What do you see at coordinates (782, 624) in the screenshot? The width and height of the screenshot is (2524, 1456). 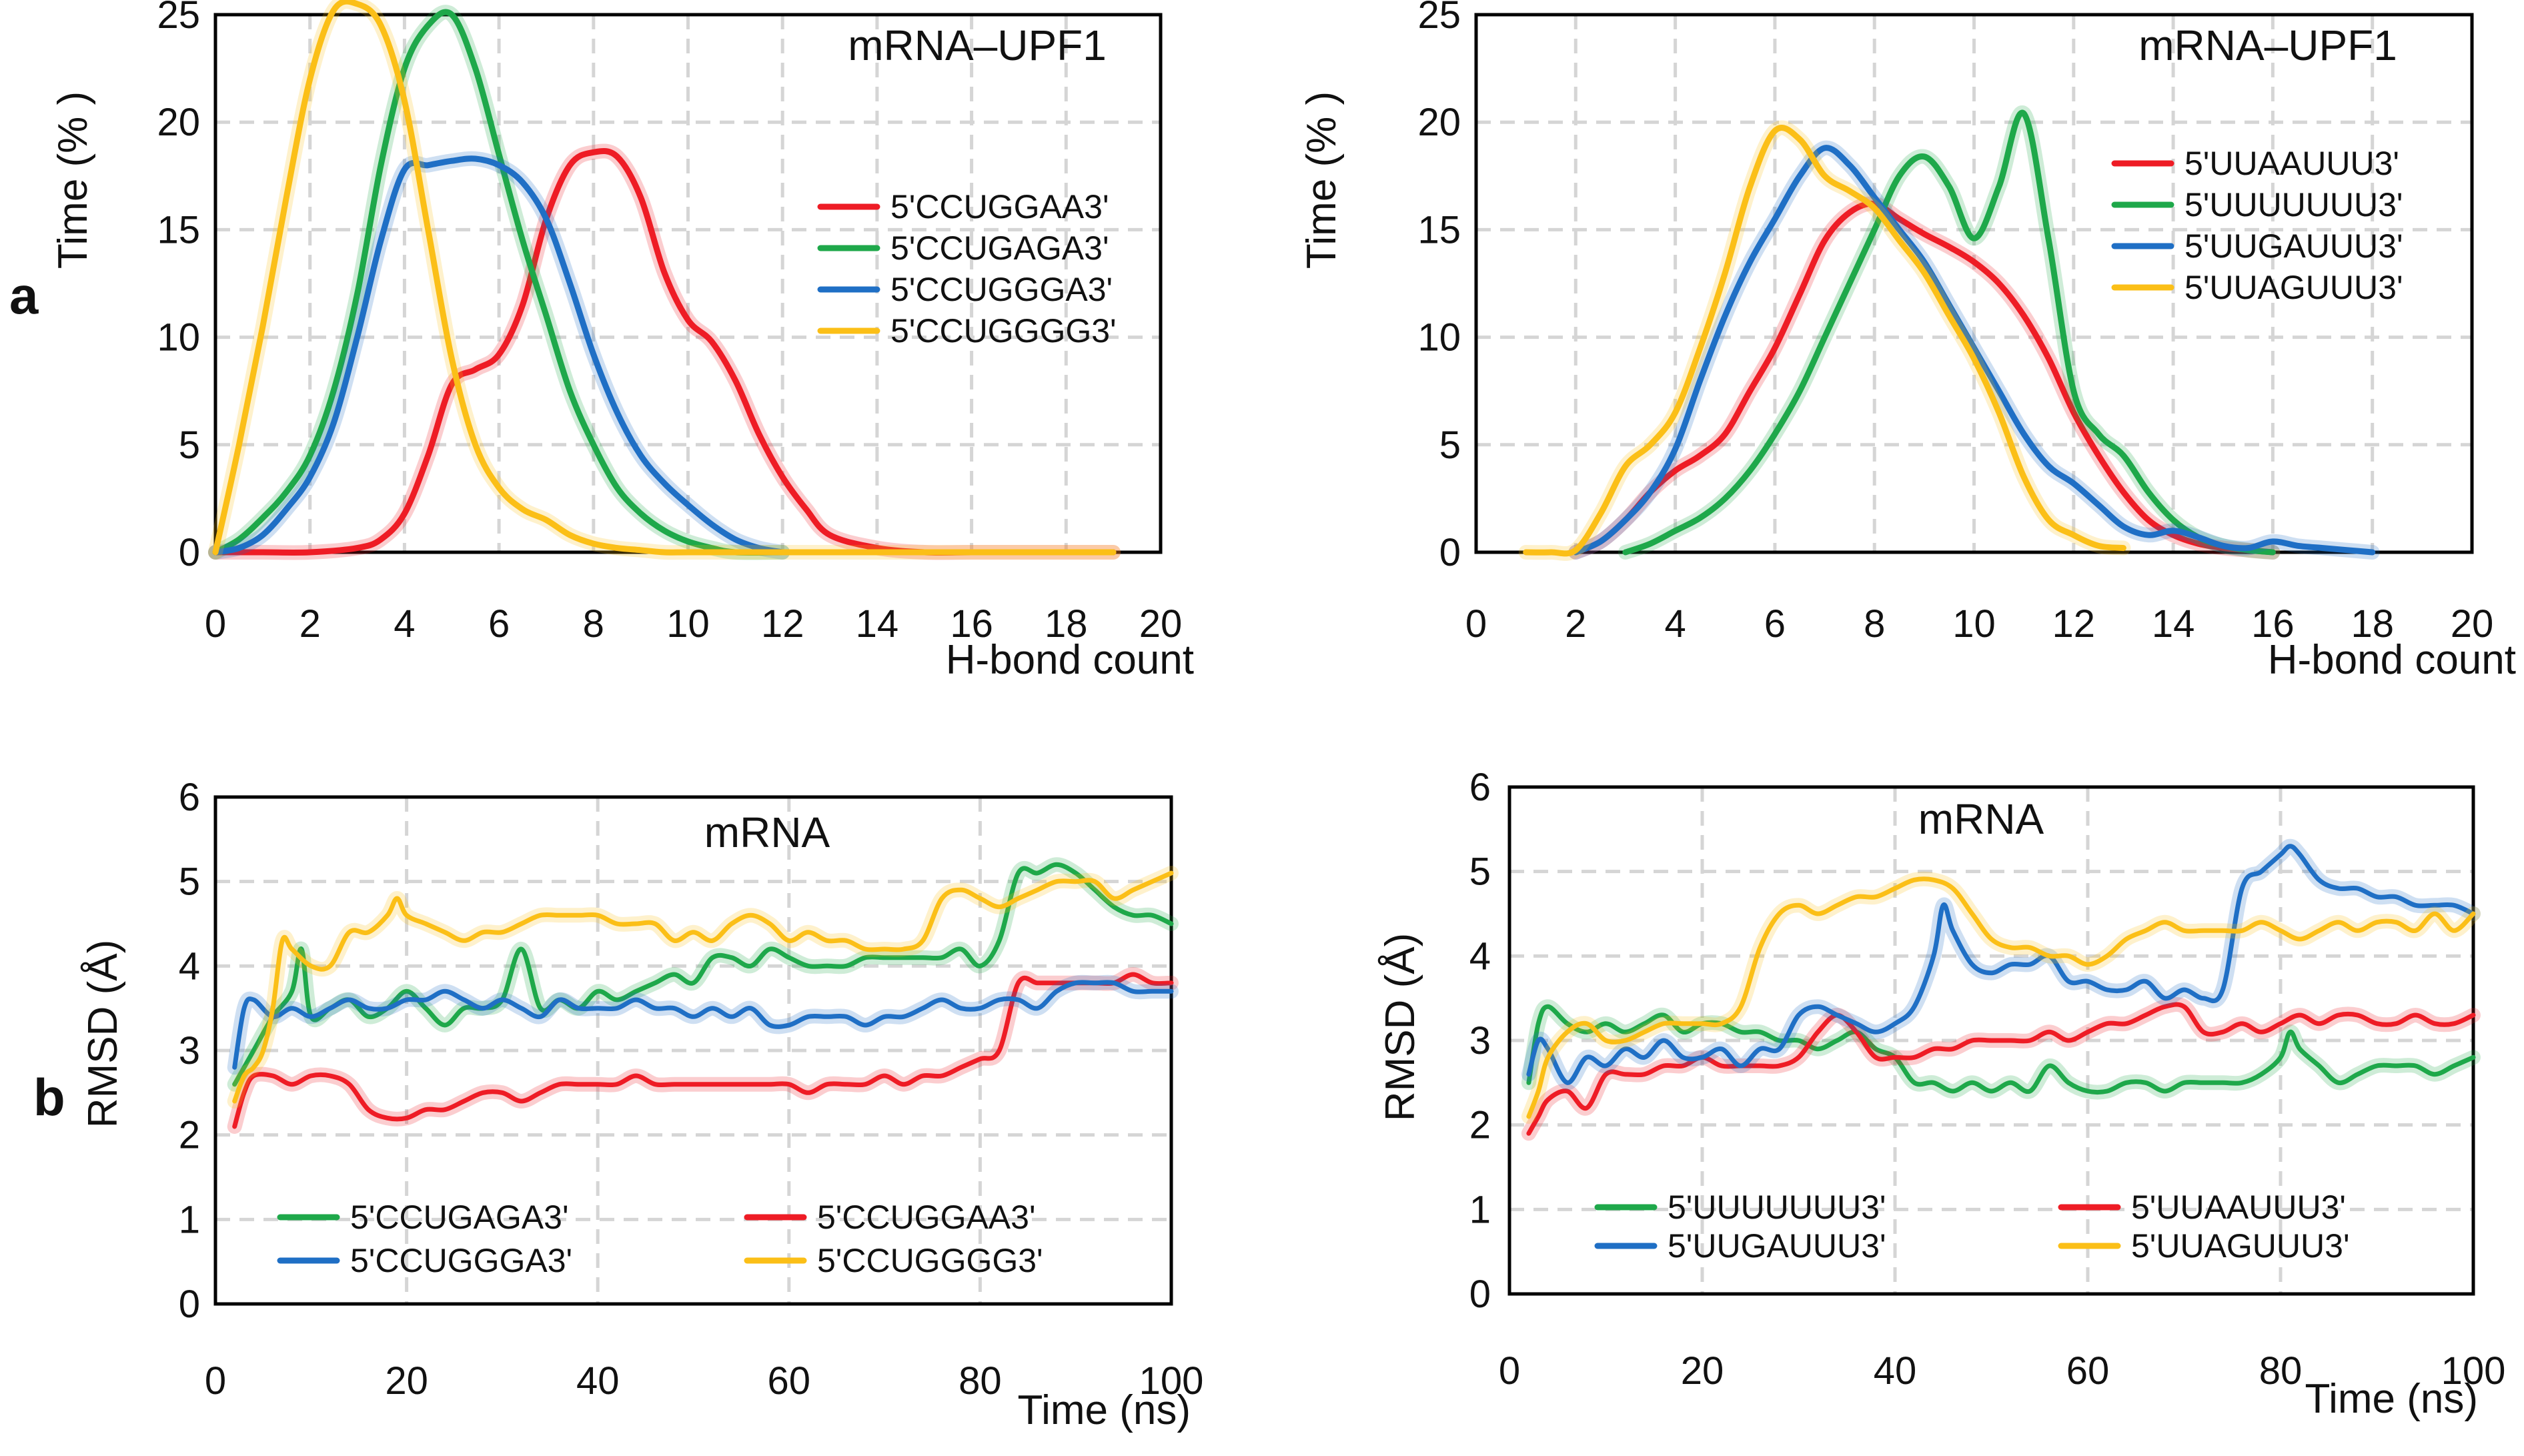 I see `x-tick-label: 12` at bounding box center [782, 624].